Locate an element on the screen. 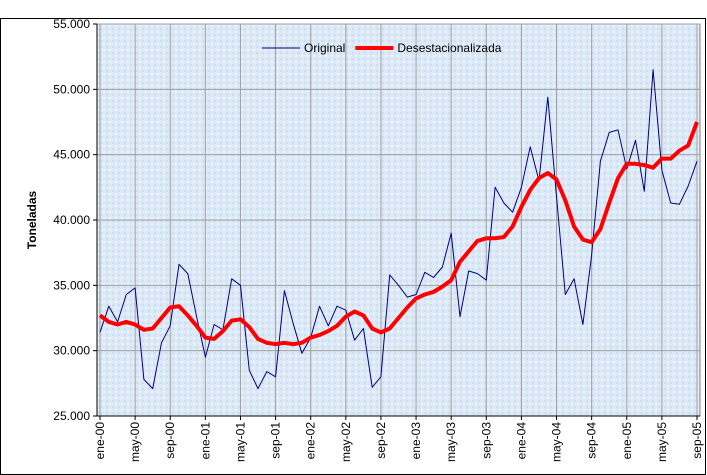 The image size is (707, 475). legend-label: Original is located at coordinates (324, 48).